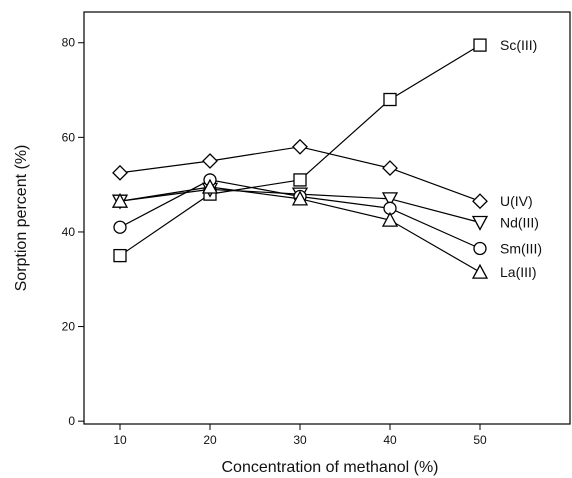 The image size is (572, 478). What do you see at coordinates (480, 440) in the screenshot?
I see `x-tick-label: 50` at bounding box center [480, 440].